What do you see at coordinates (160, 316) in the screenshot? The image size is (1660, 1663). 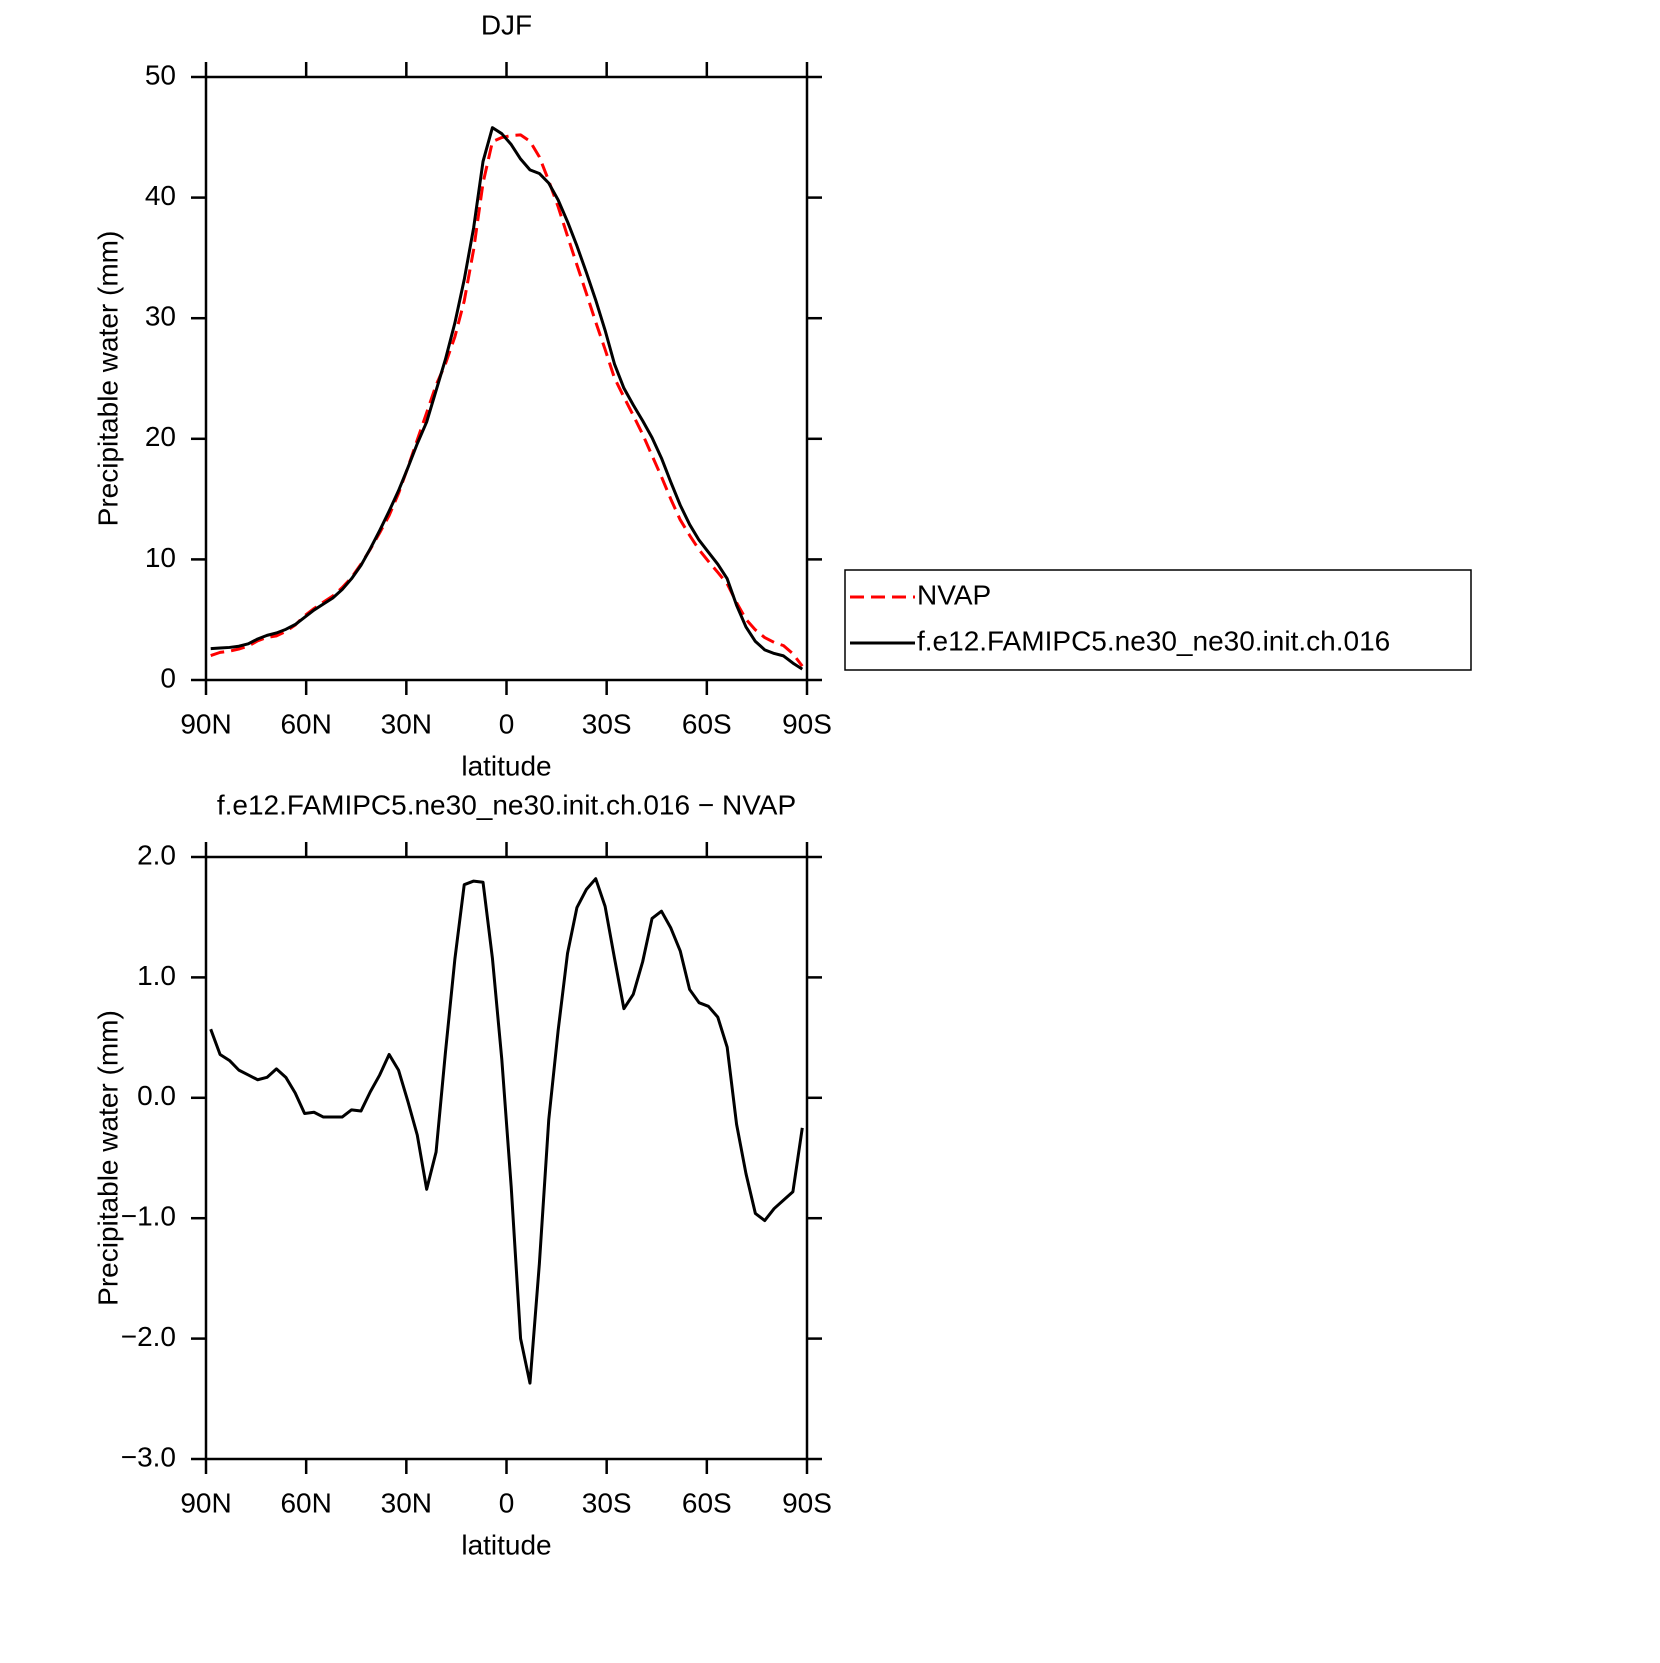 I see `y-tick-label: 30` at bounding box center [160, 316].